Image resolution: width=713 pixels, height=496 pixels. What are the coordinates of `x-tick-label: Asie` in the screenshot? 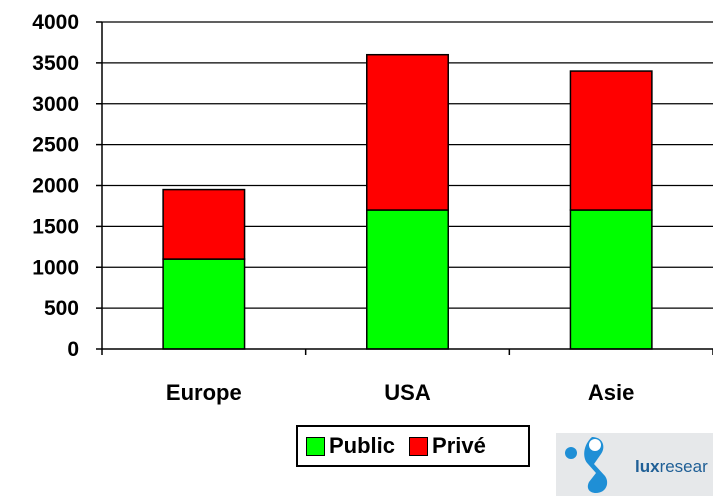 It's located at (611, 392).